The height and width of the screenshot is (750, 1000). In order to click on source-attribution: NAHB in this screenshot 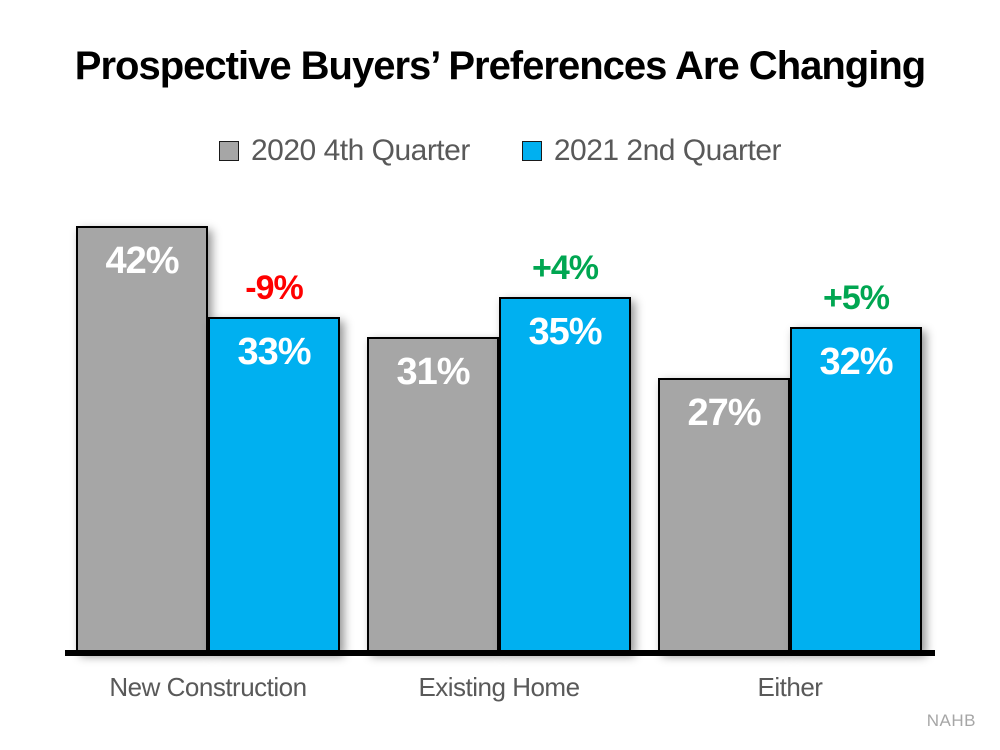, I will do `click(951, 720)`.